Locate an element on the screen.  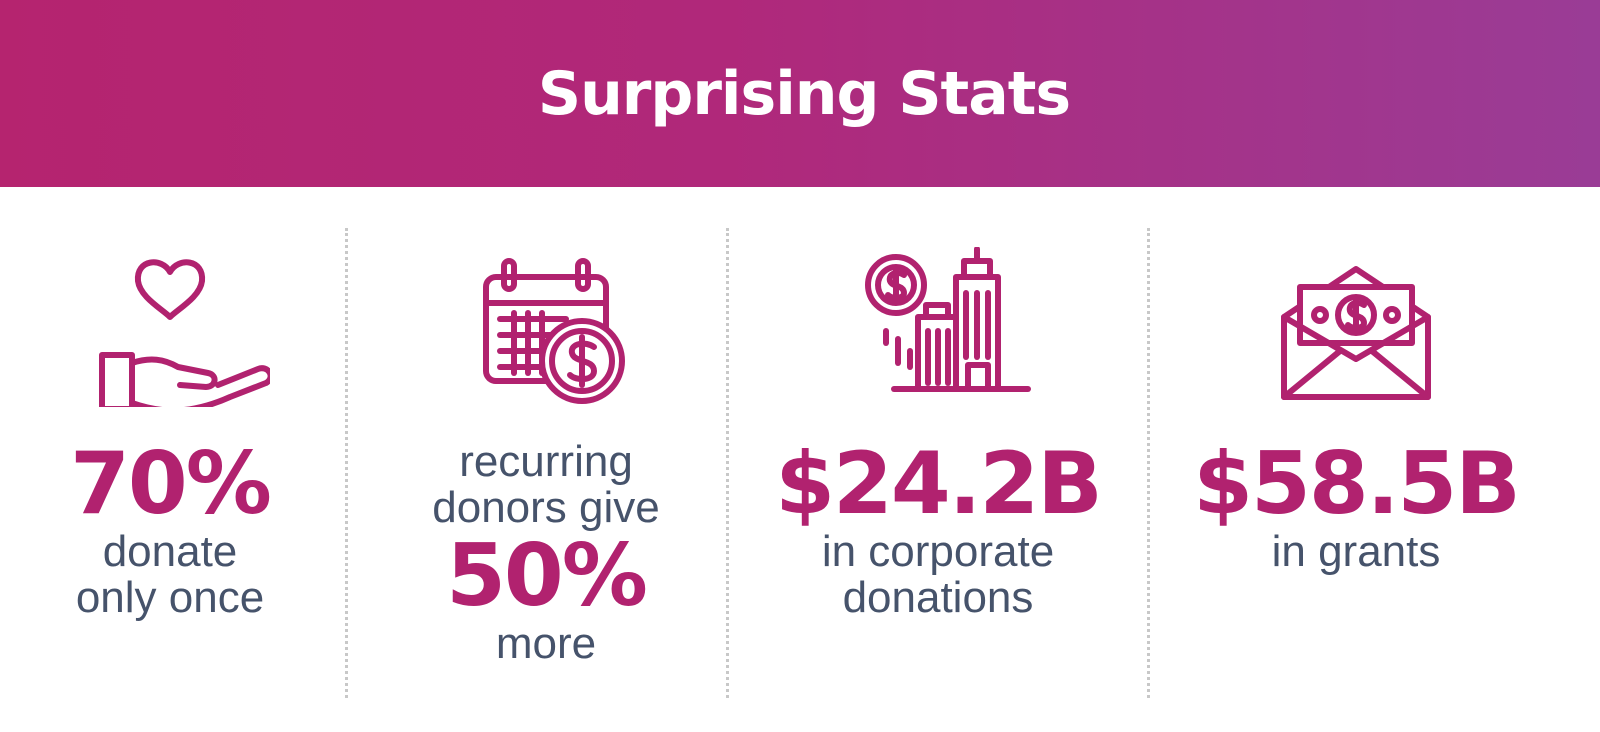
stat-value: $24.2B is located at coordinates (939, 484).